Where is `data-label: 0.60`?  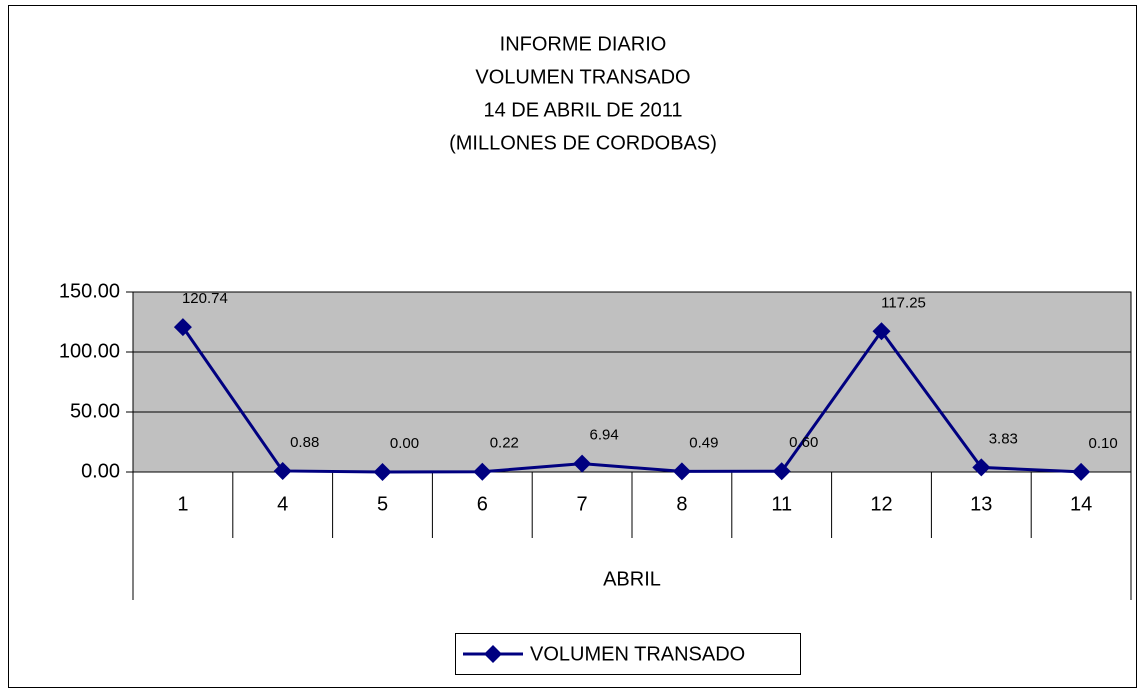 data-label: 0.60 is located at coordinates (803, 442).